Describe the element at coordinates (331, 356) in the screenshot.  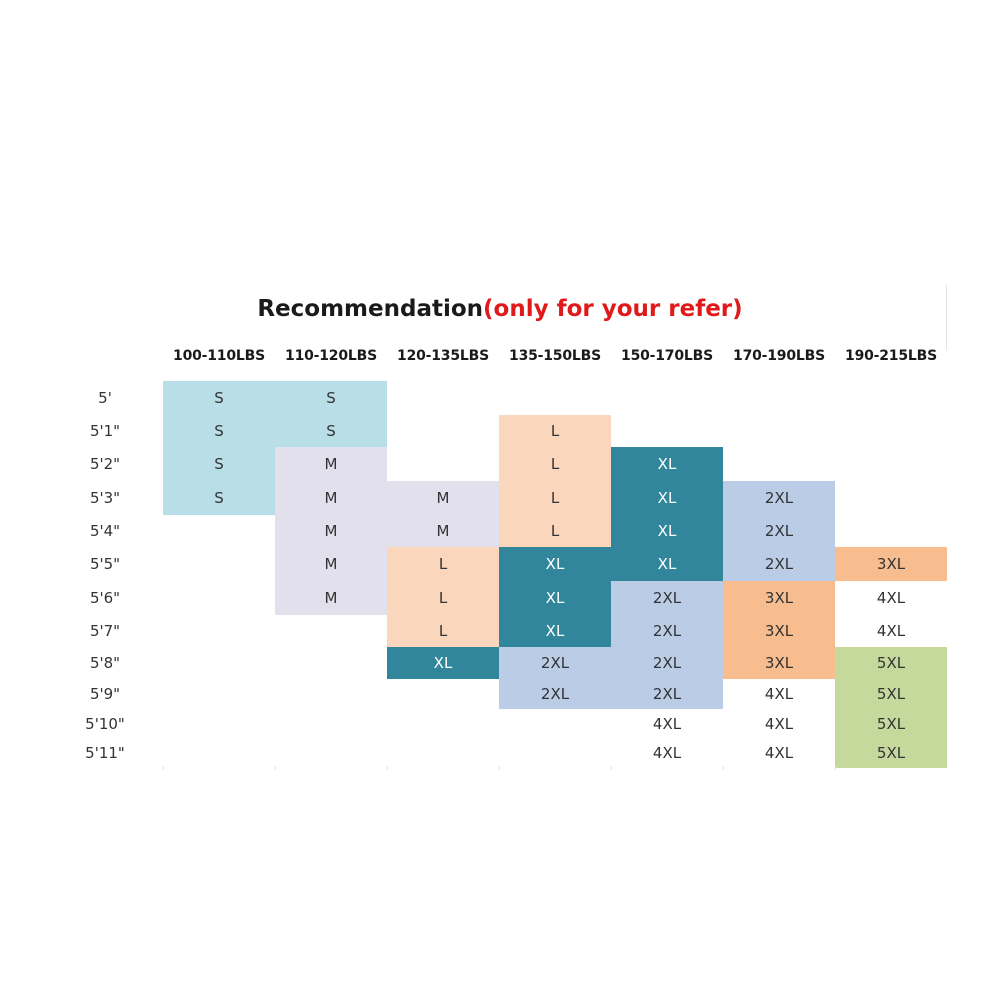
I see `column-header: 110-120LBS` at that location.